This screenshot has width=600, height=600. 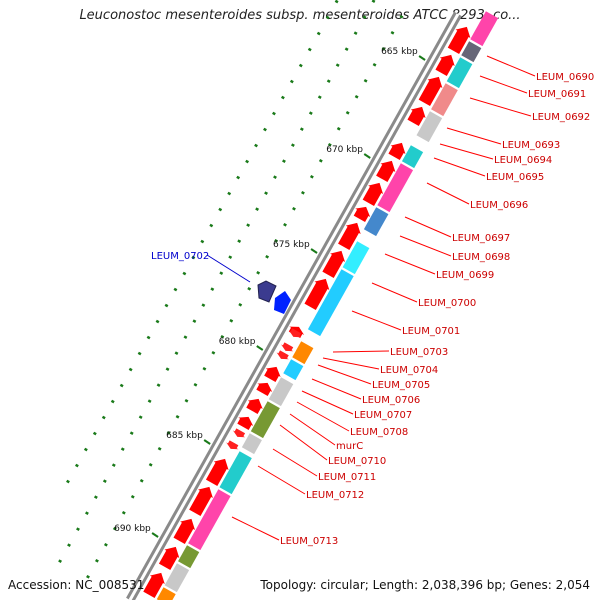 I want to click on gene-label: LEUM_0699, so click(x=465, y=275).